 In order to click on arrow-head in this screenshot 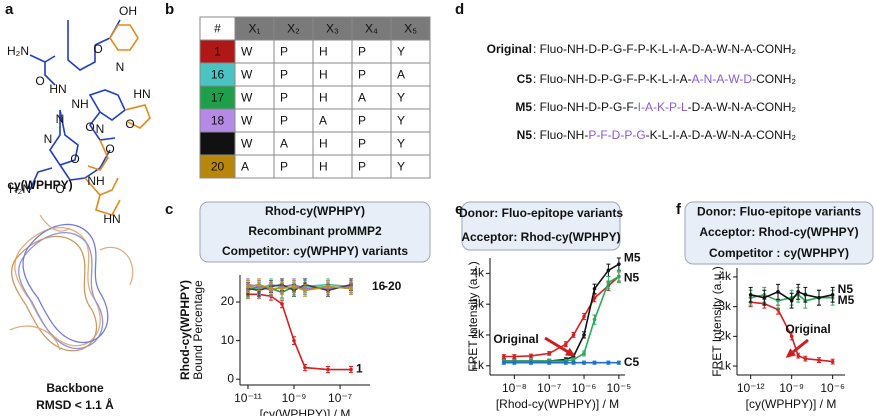, I will do `click(790, 353)`.